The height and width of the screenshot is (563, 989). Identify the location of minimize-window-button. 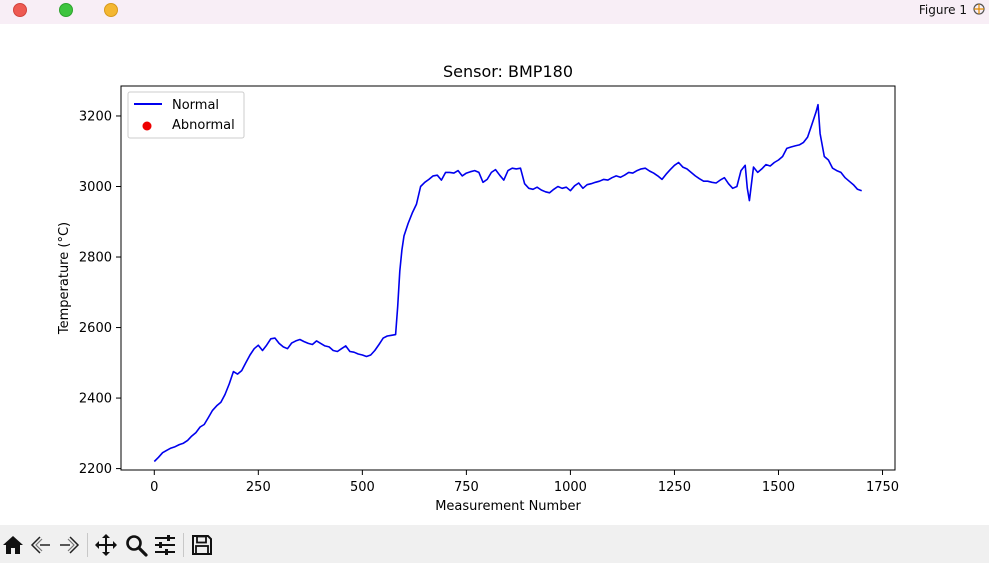
(111, 10).